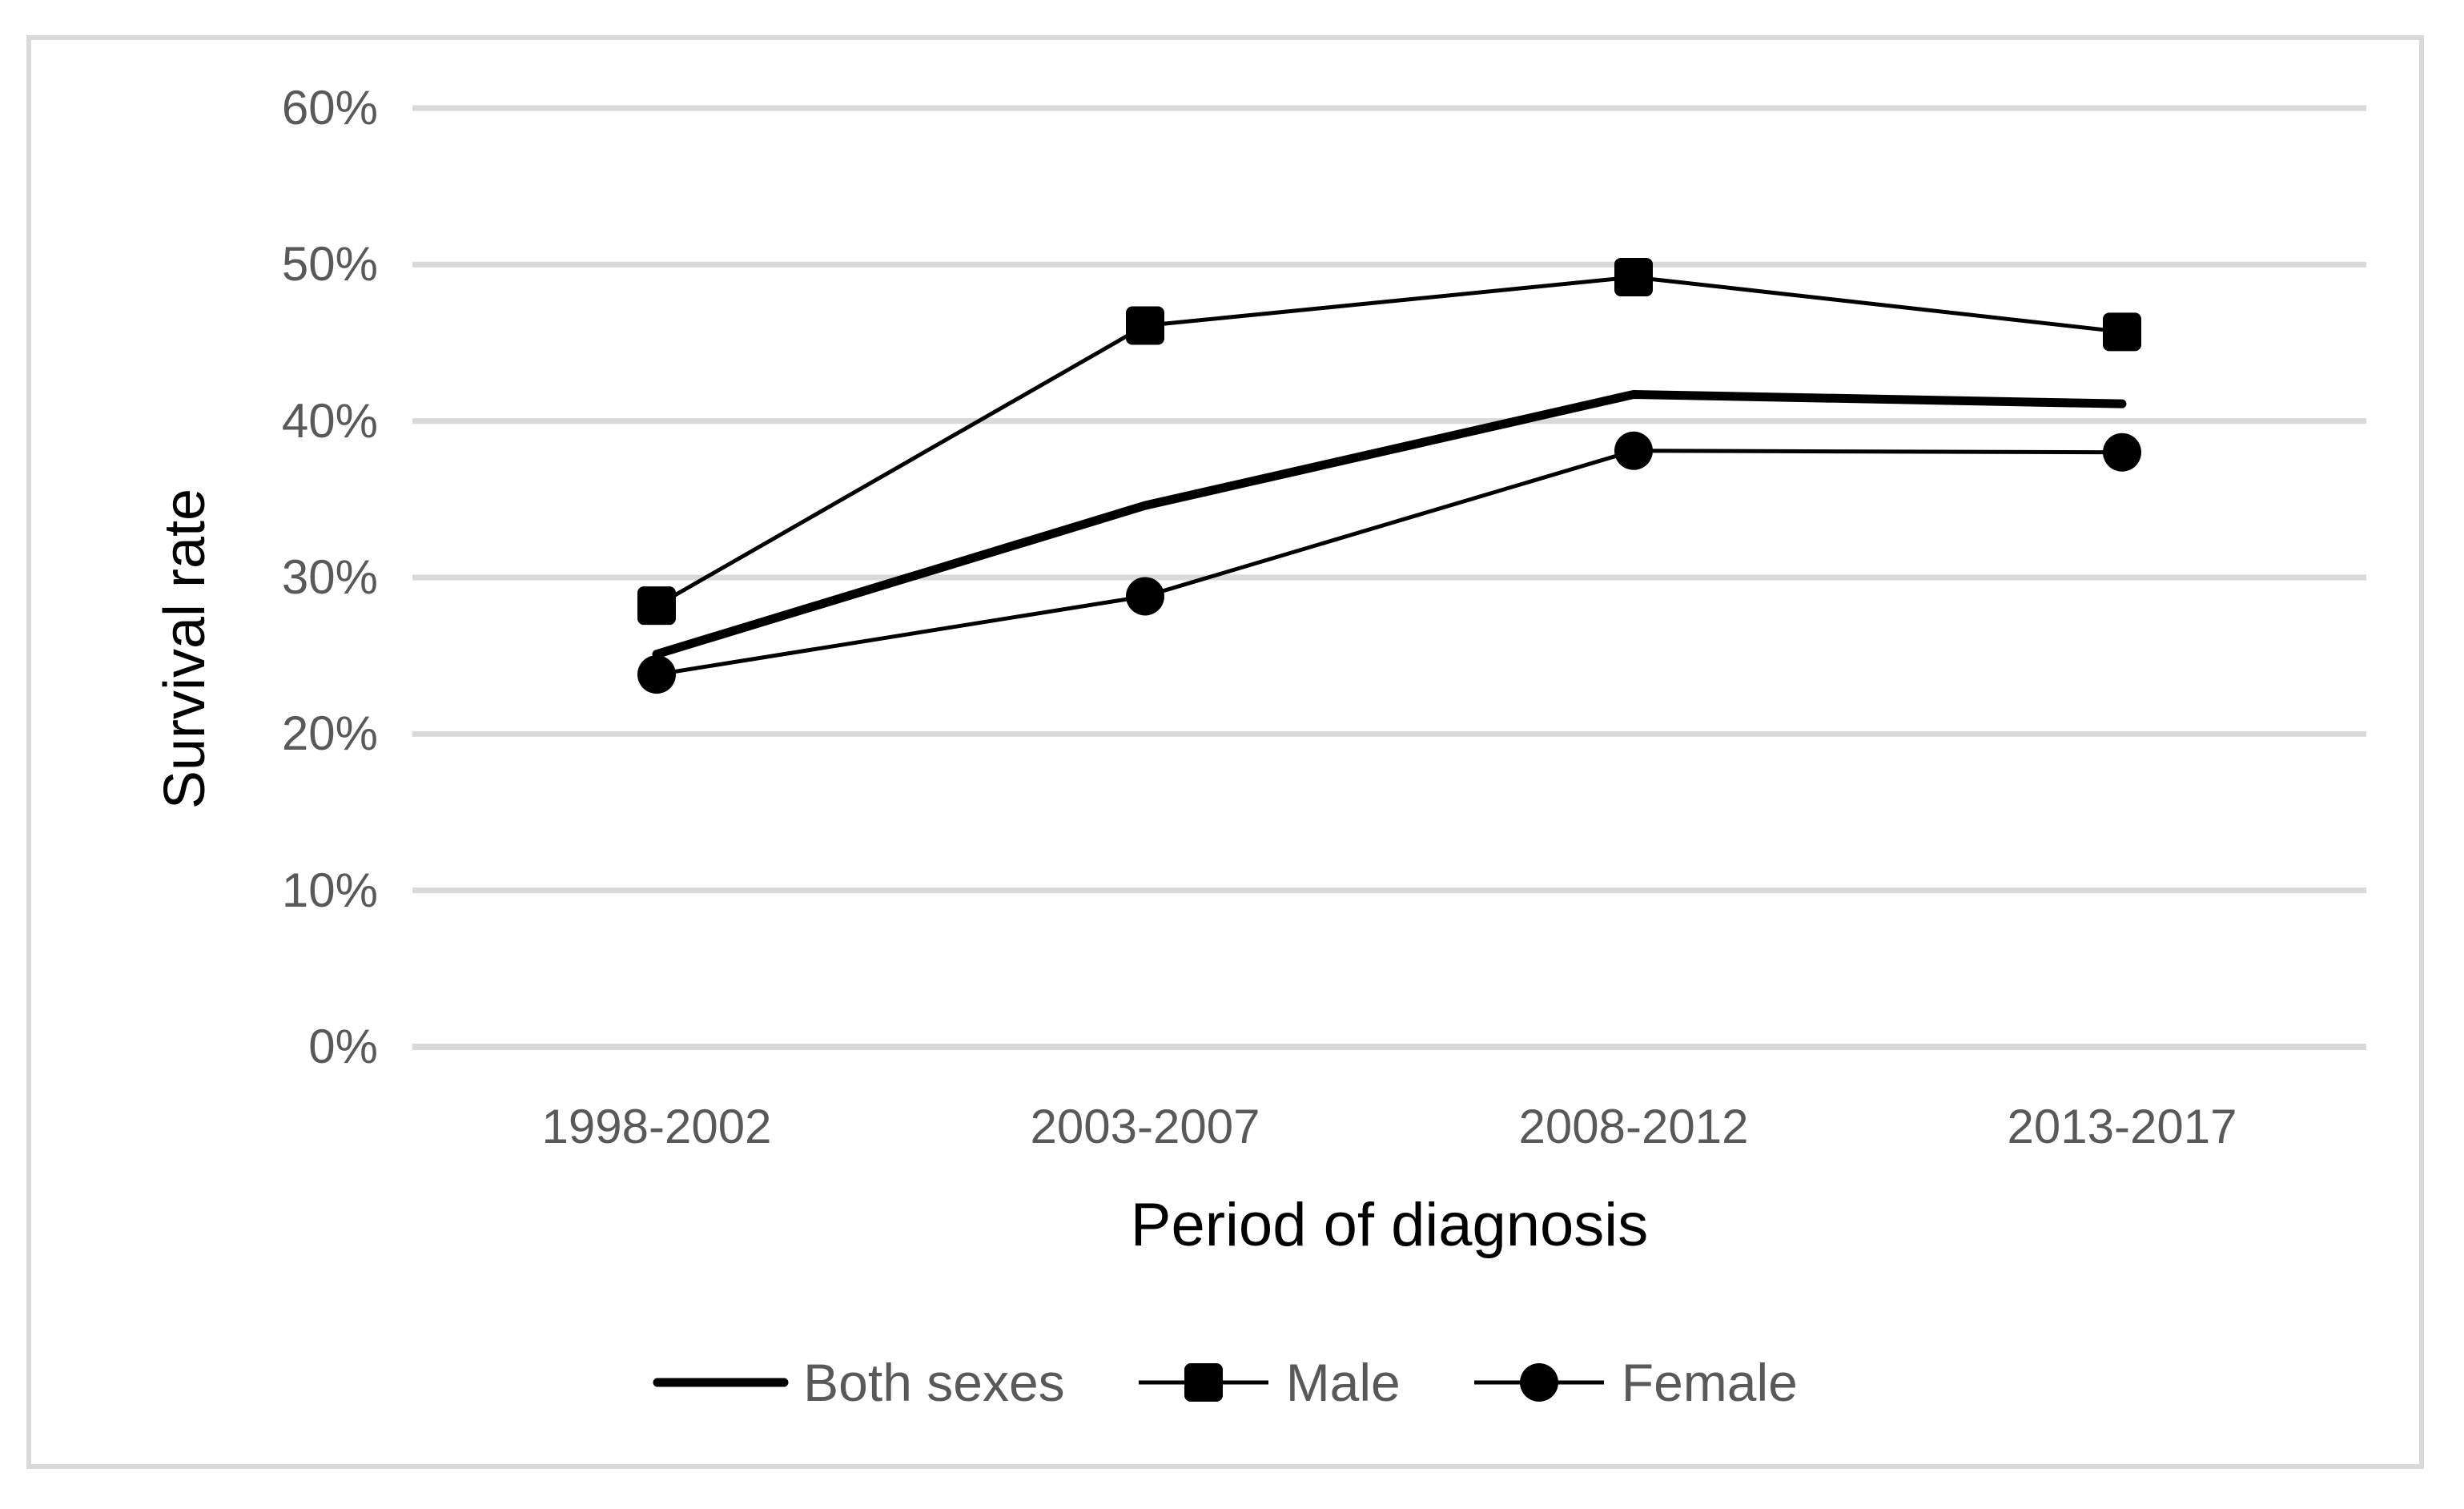 This screenshot has height=1509, width=2464. I want to click on legend-item-female: Female, so click(1634, 1382).